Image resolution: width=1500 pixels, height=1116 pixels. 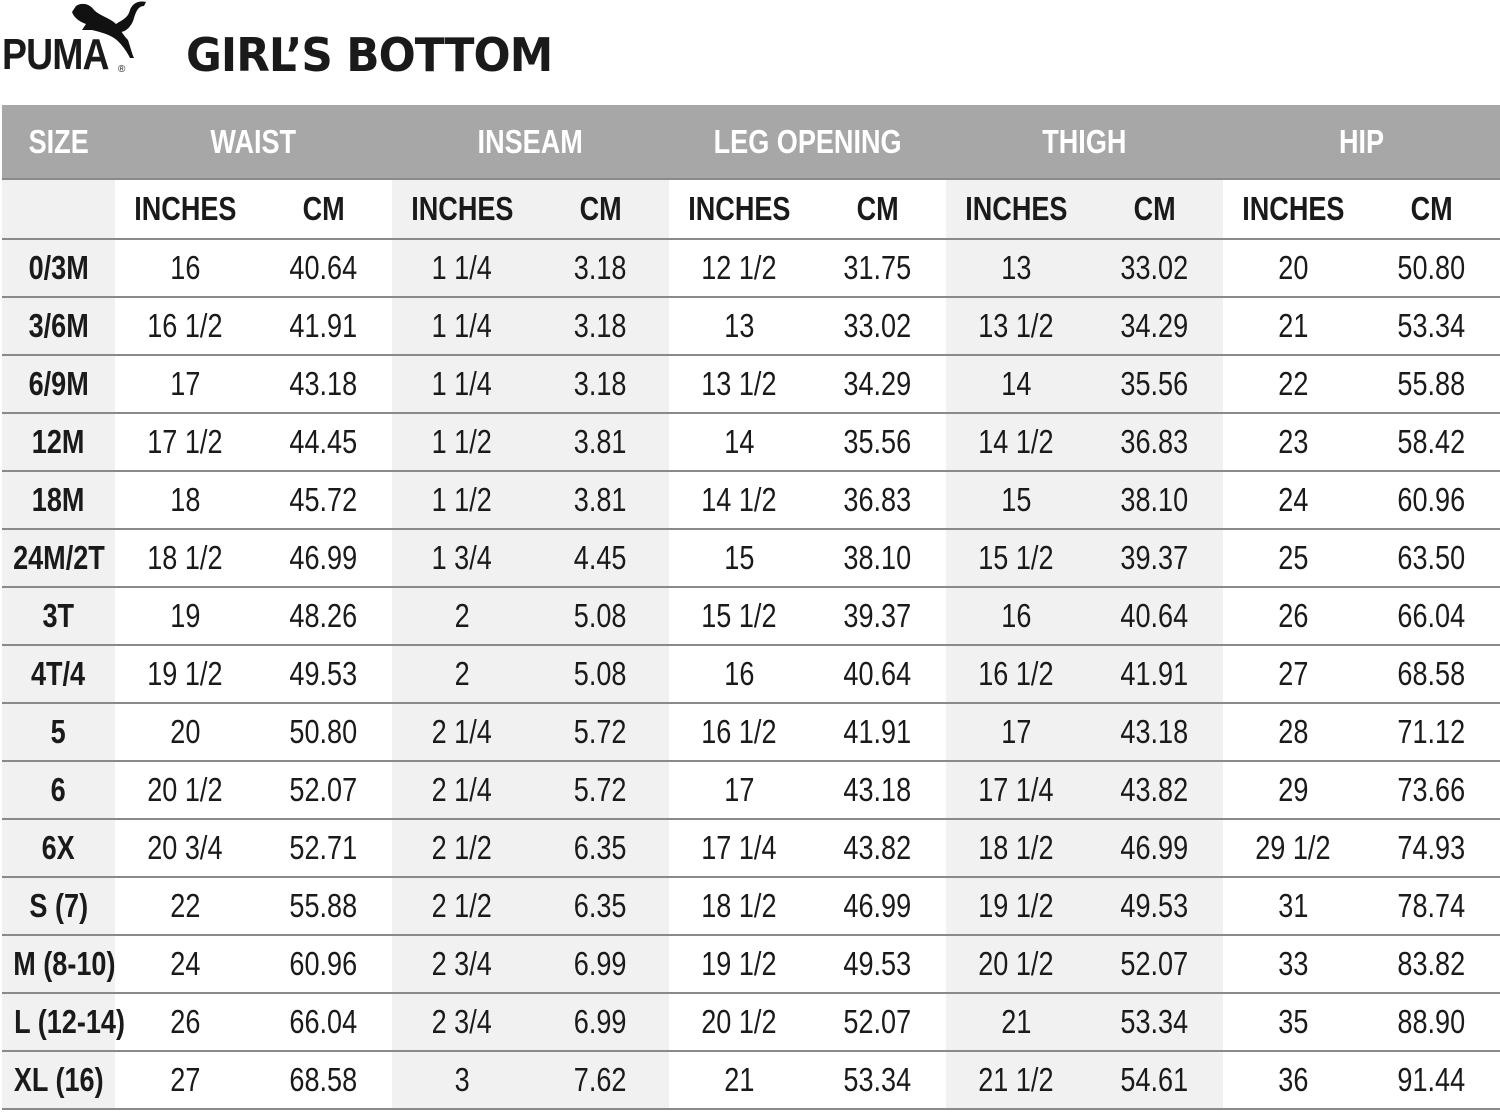 What do you see at coordinates (323, 731) in the screenshot?
I see `cell-value: 50.80` at bounding box center [323, 731].